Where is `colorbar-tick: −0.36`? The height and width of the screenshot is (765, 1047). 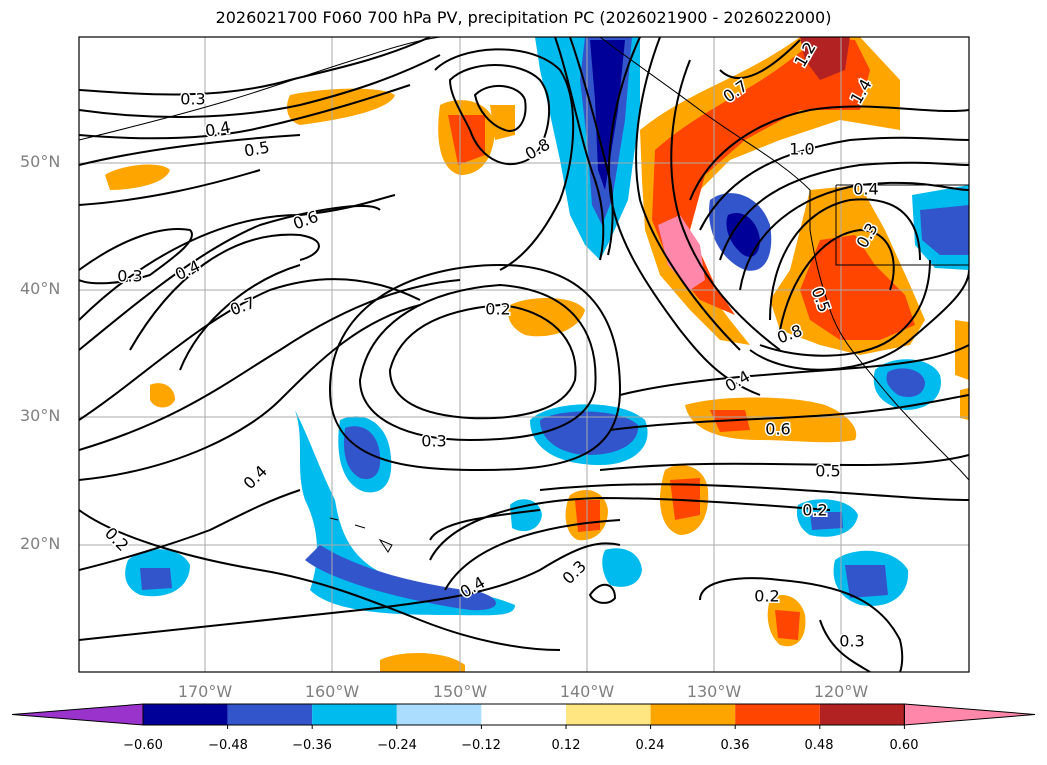
colorbar-tick: −0.36 is located at coordinates (312, 745).